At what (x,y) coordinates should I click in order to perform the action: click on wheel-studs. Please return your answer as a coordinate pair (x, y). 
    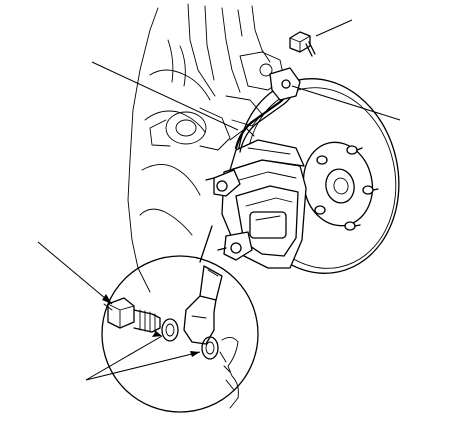
    Looking at the image, I should click on (346, 188).